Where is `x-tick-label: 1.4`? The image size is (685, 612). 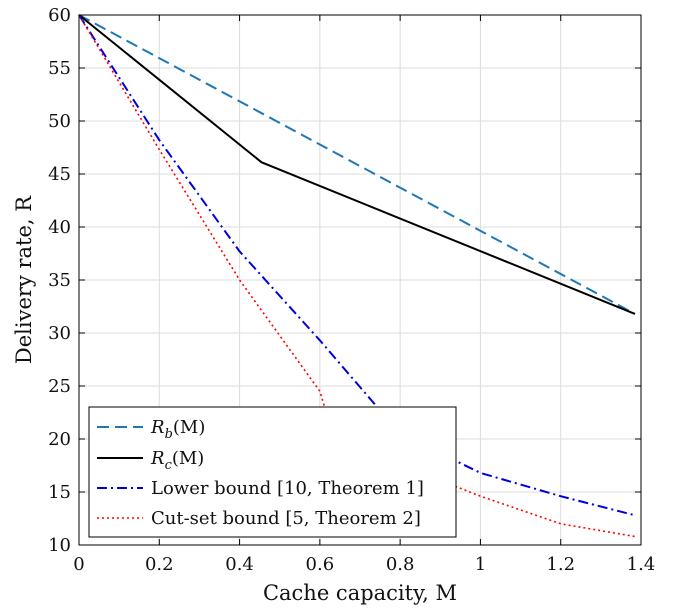
x-tick-label: 1.4 is located at coordinates (641, 564).